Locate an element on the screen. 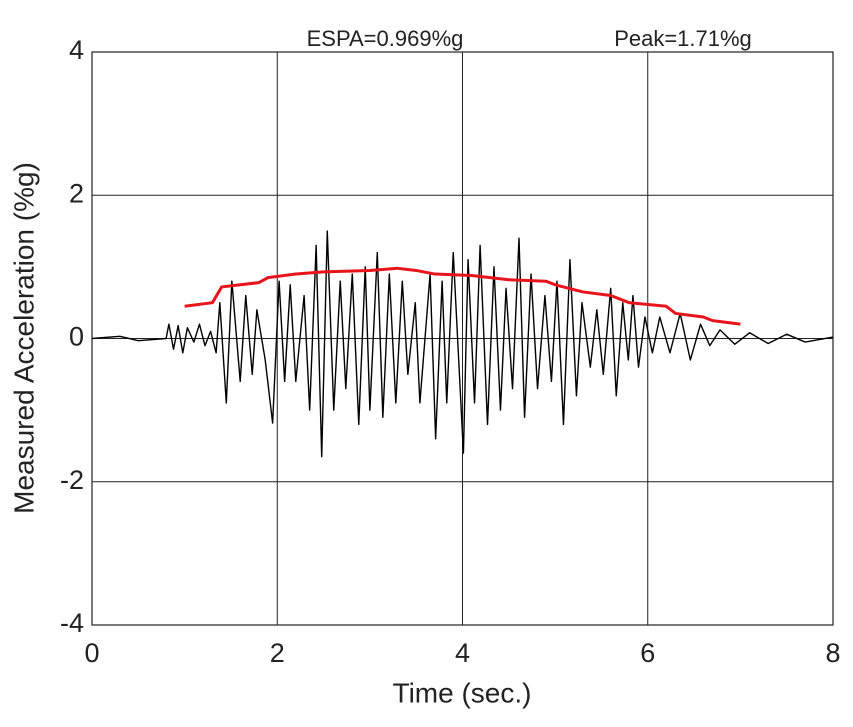 The height and width of the screenshot is (727, 853). y-tick-label: -2 is located at coordinates (72, 480).